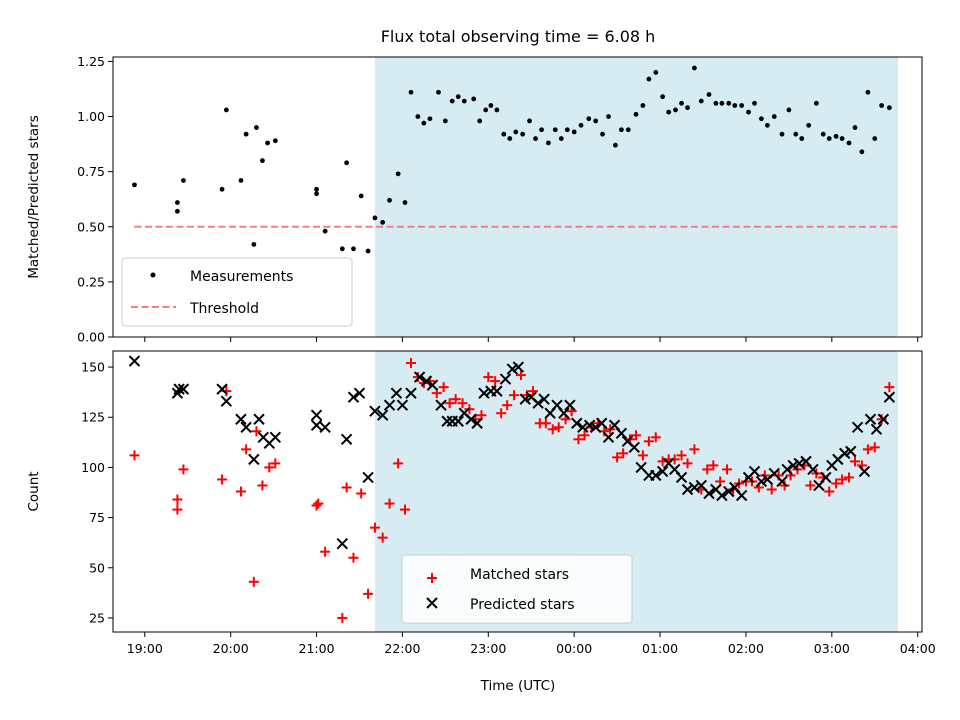  I want to click on y-tick-label: 0.50, so click(91, 226).